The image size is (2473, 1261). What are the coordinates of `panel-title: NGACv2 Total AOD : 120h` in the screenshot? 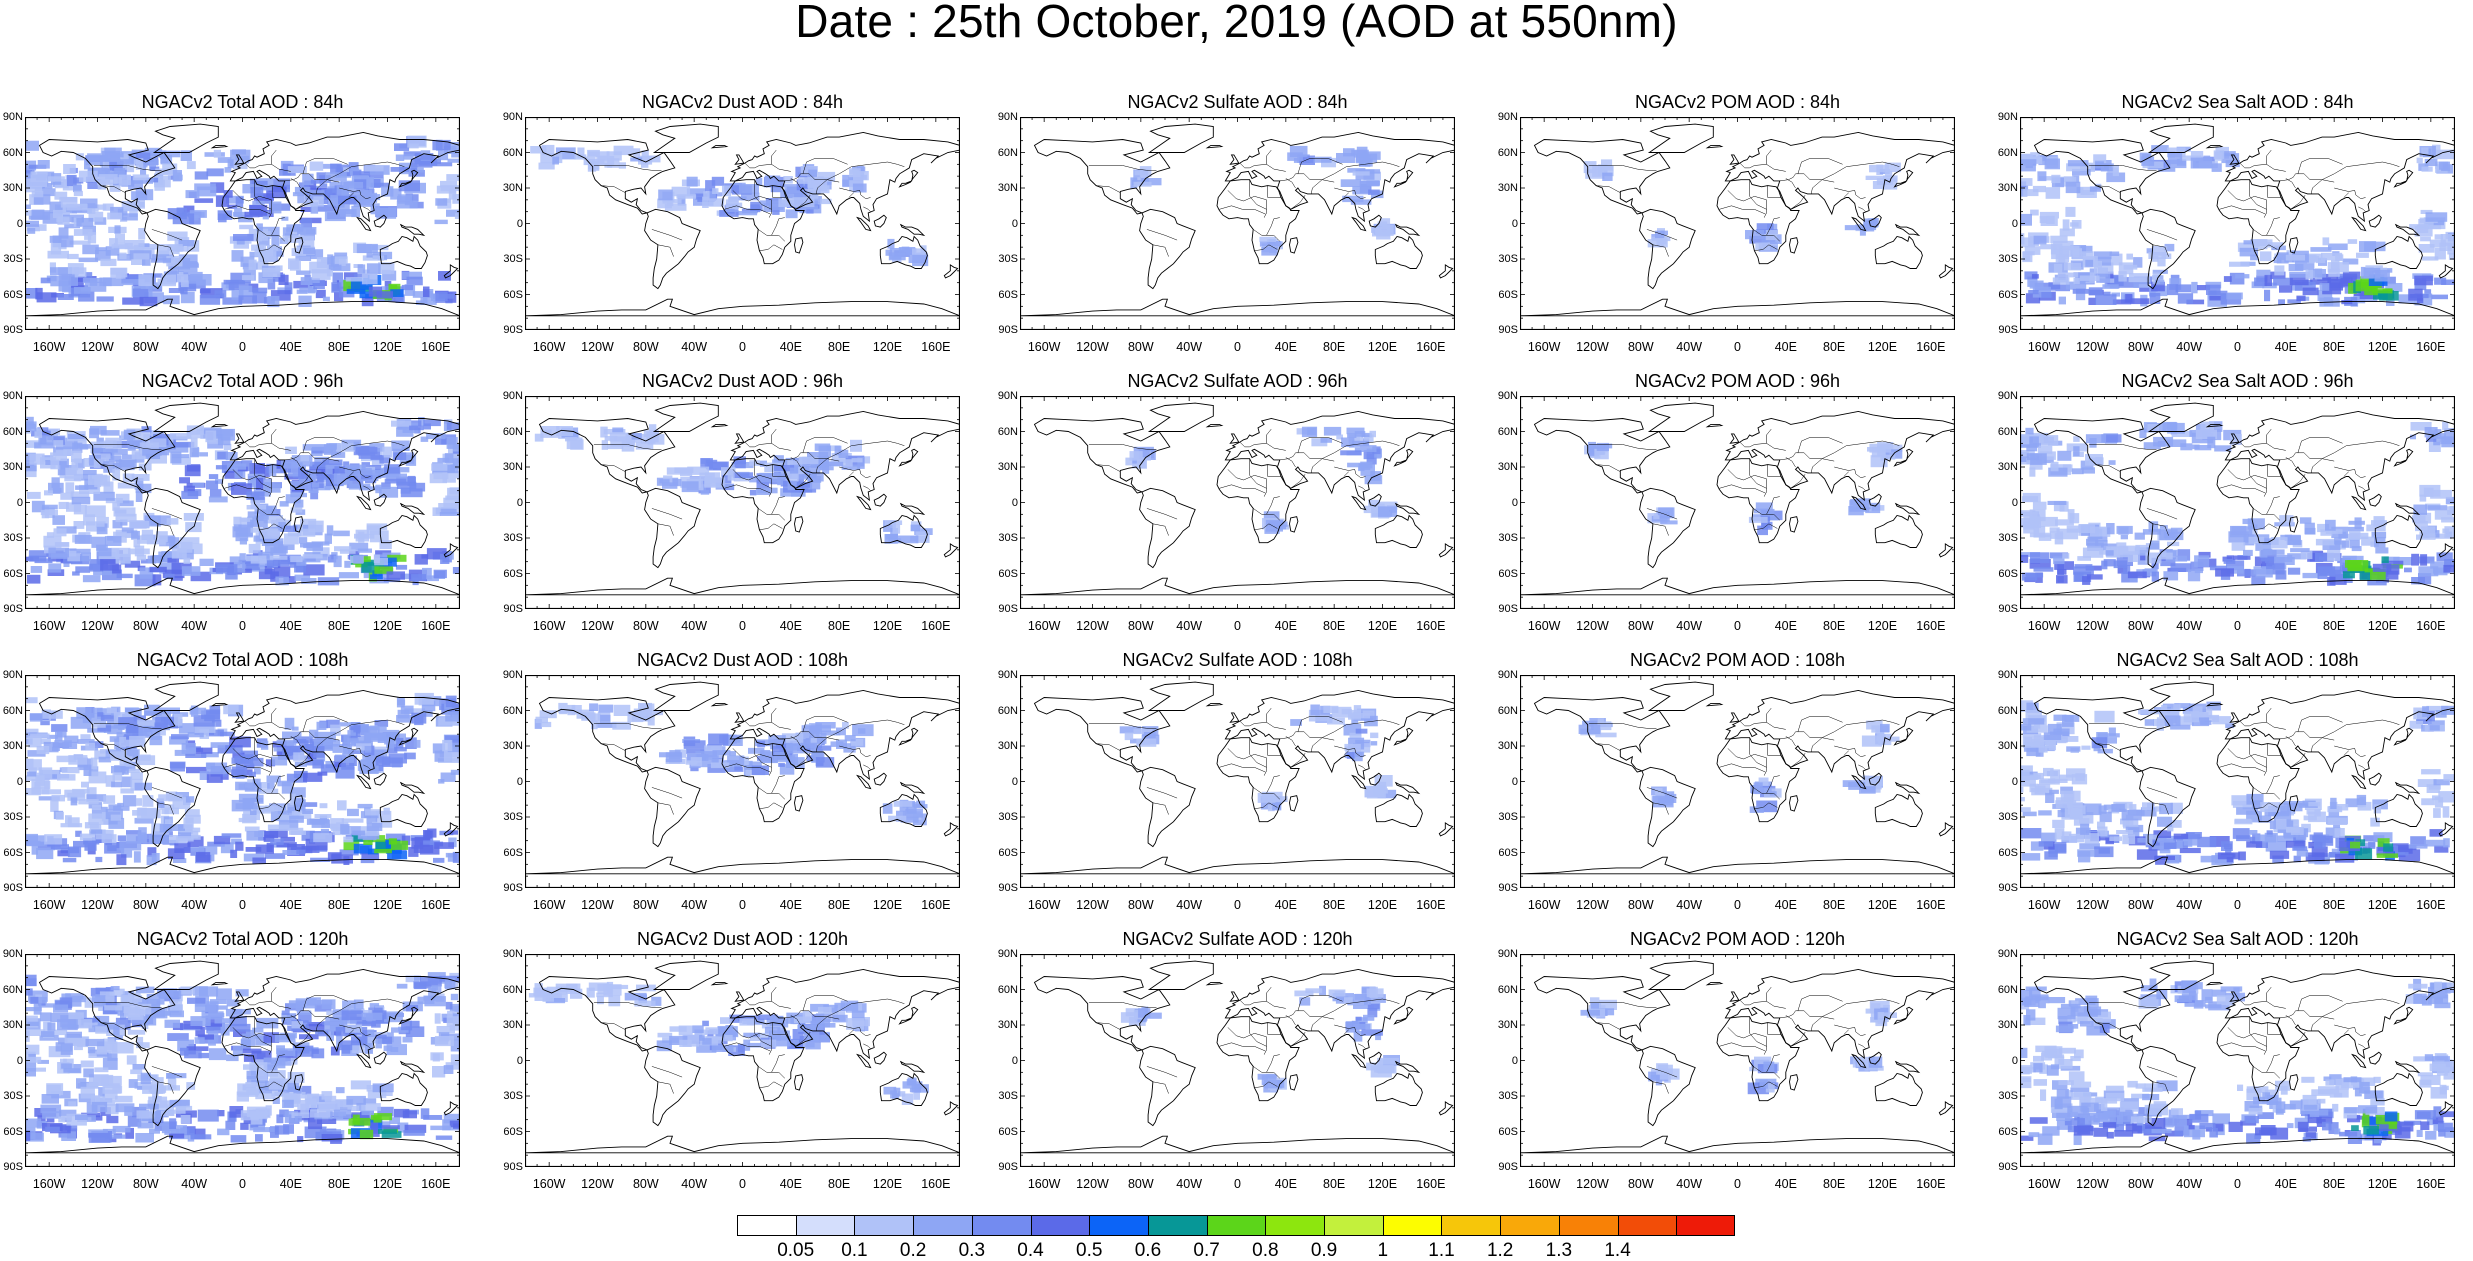 It's located at (242, 939).